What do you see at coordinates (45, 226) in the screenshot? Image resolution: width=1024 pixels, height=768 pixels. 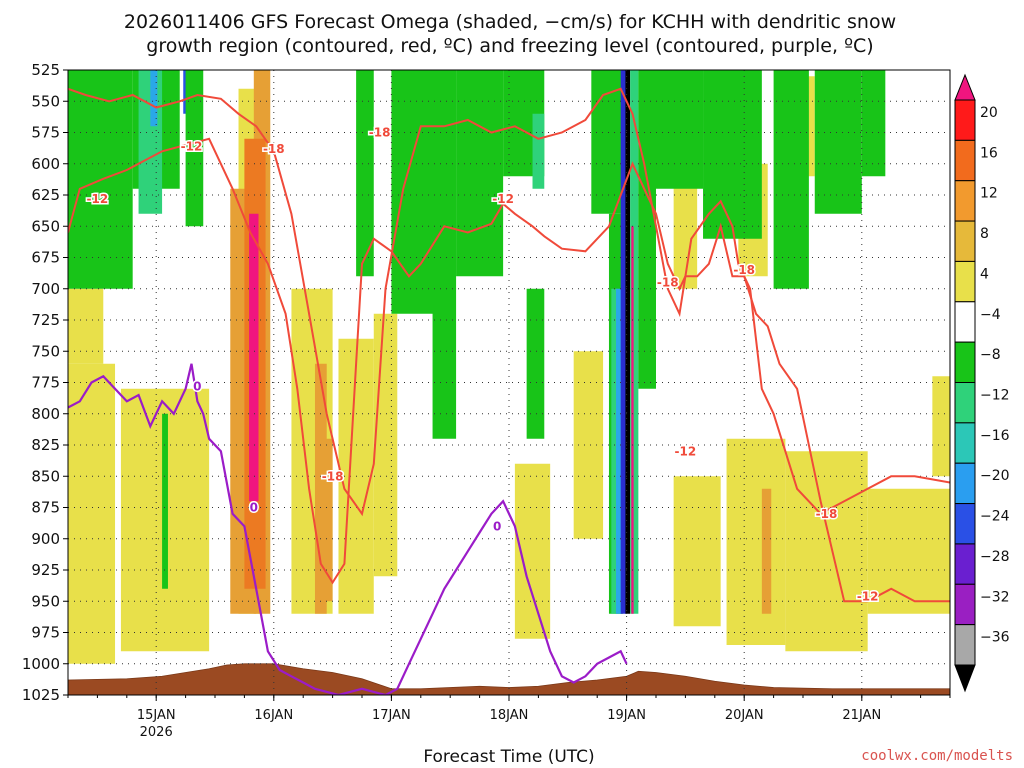 I see `y-tick-label: 650` at bounding box center [45, 226].